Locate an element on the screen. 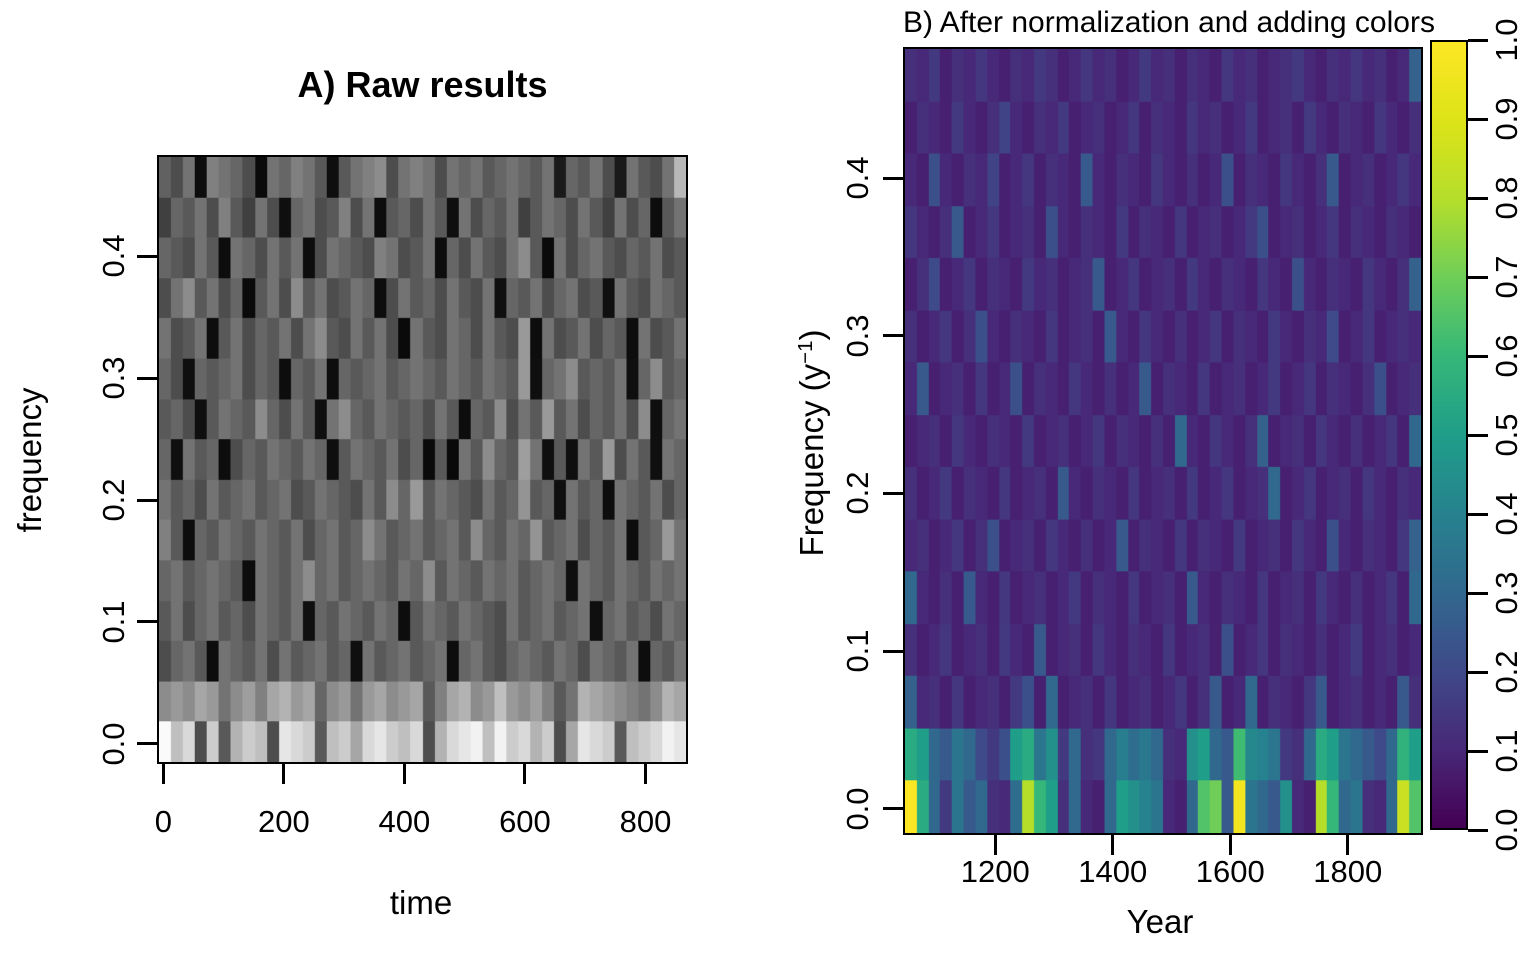 The width and height of the screenshot is (1536, 960). x-tick-label: 0 is located at coordinates (163, 821).